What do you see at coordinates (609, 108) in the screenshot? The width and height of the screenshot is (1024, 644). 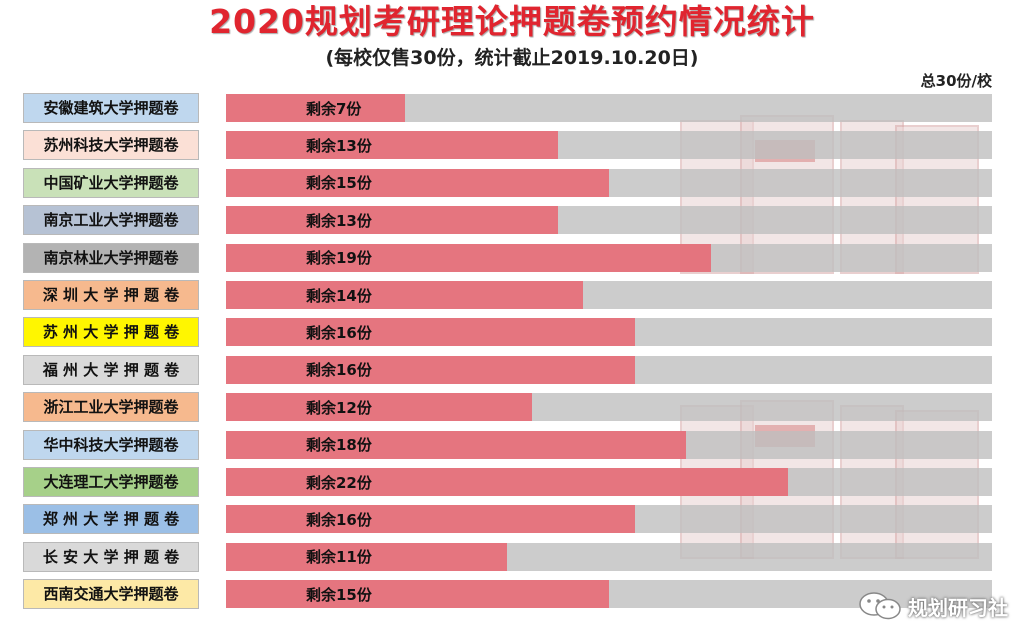 I see `bar-track: 剩余7份` at bounding box center [609, 108].